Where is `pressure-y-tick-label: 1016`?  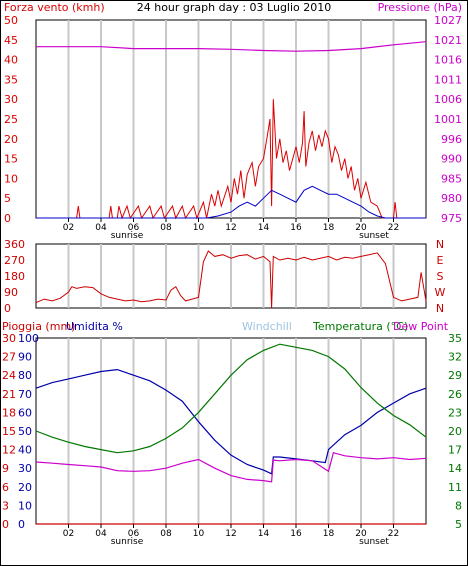 pressure-y-tick-label: 1016 is located at coordinates (448, 60).